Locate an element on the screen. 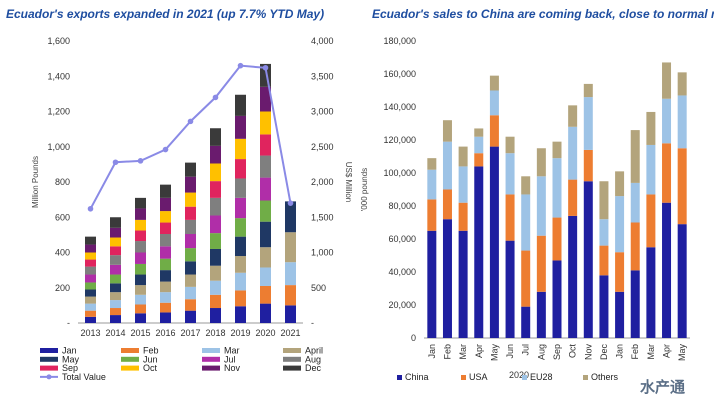  x-tick-label: 2013 is located at coordinates (90, 333).